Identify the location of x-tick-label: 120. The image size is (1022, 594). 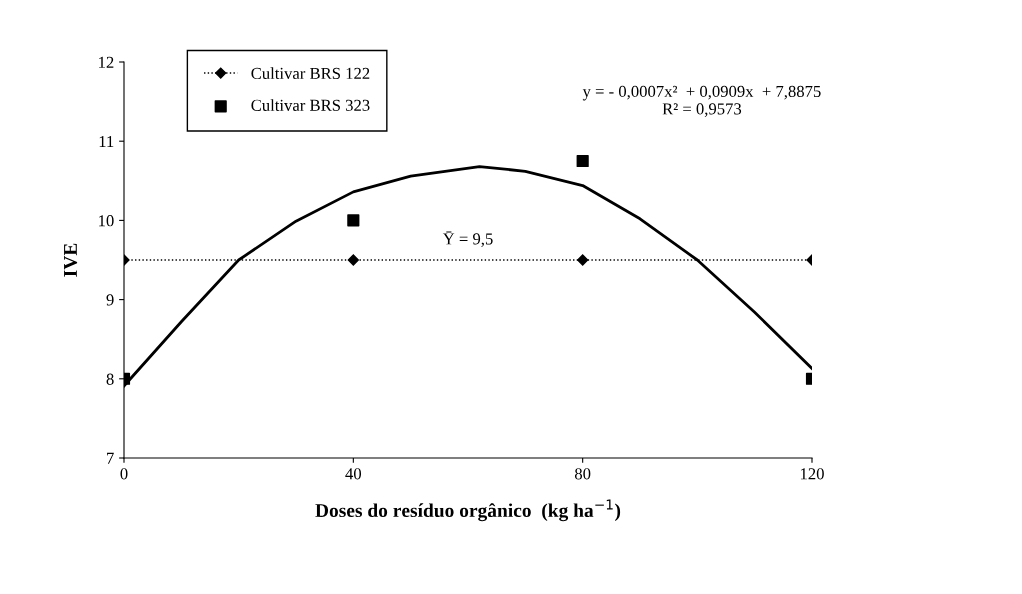
(812, 474).